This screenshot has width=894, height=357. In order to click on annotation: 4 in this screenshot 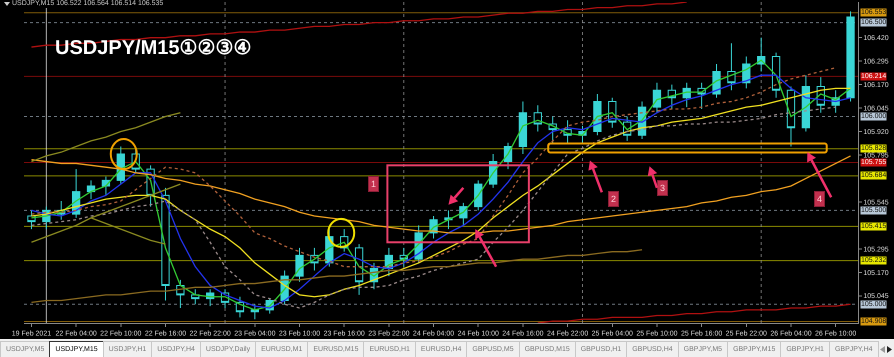, I will do `click(819, 199)`.